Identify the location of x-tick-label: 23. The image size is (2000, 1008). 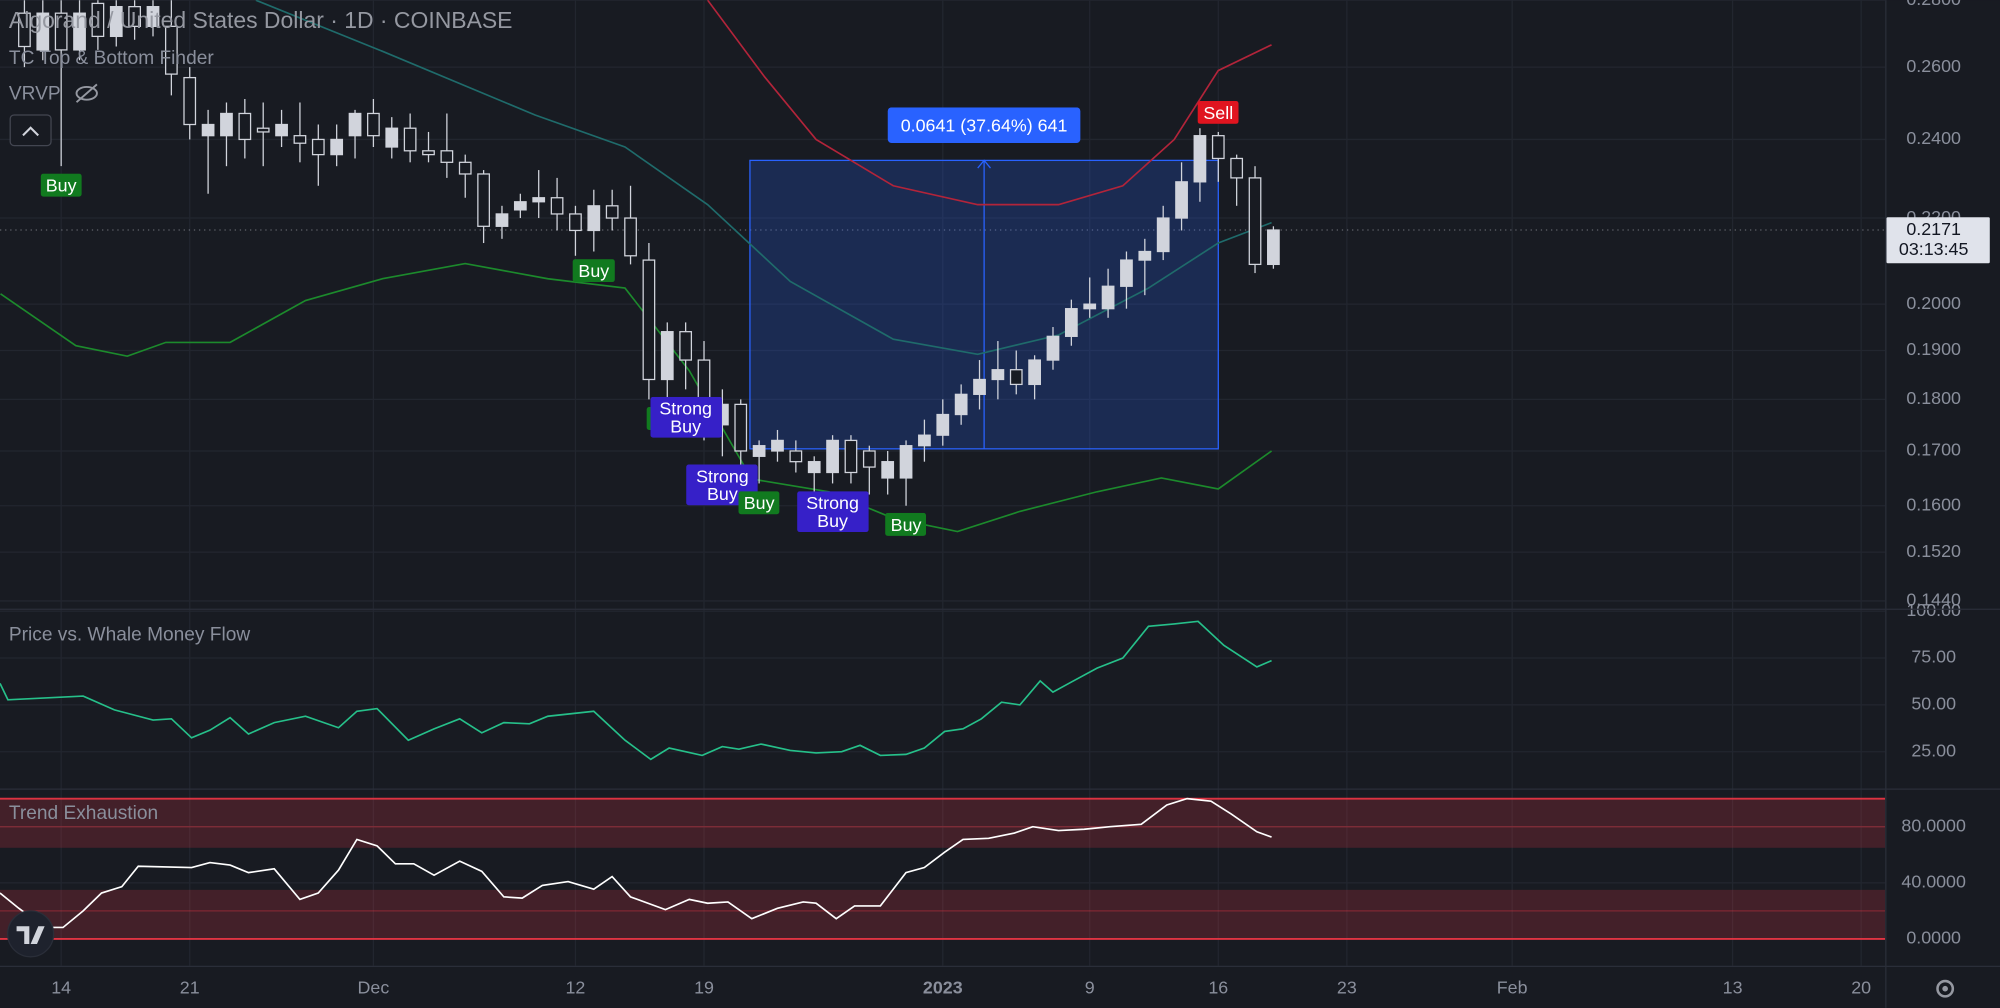
(1347, 987).